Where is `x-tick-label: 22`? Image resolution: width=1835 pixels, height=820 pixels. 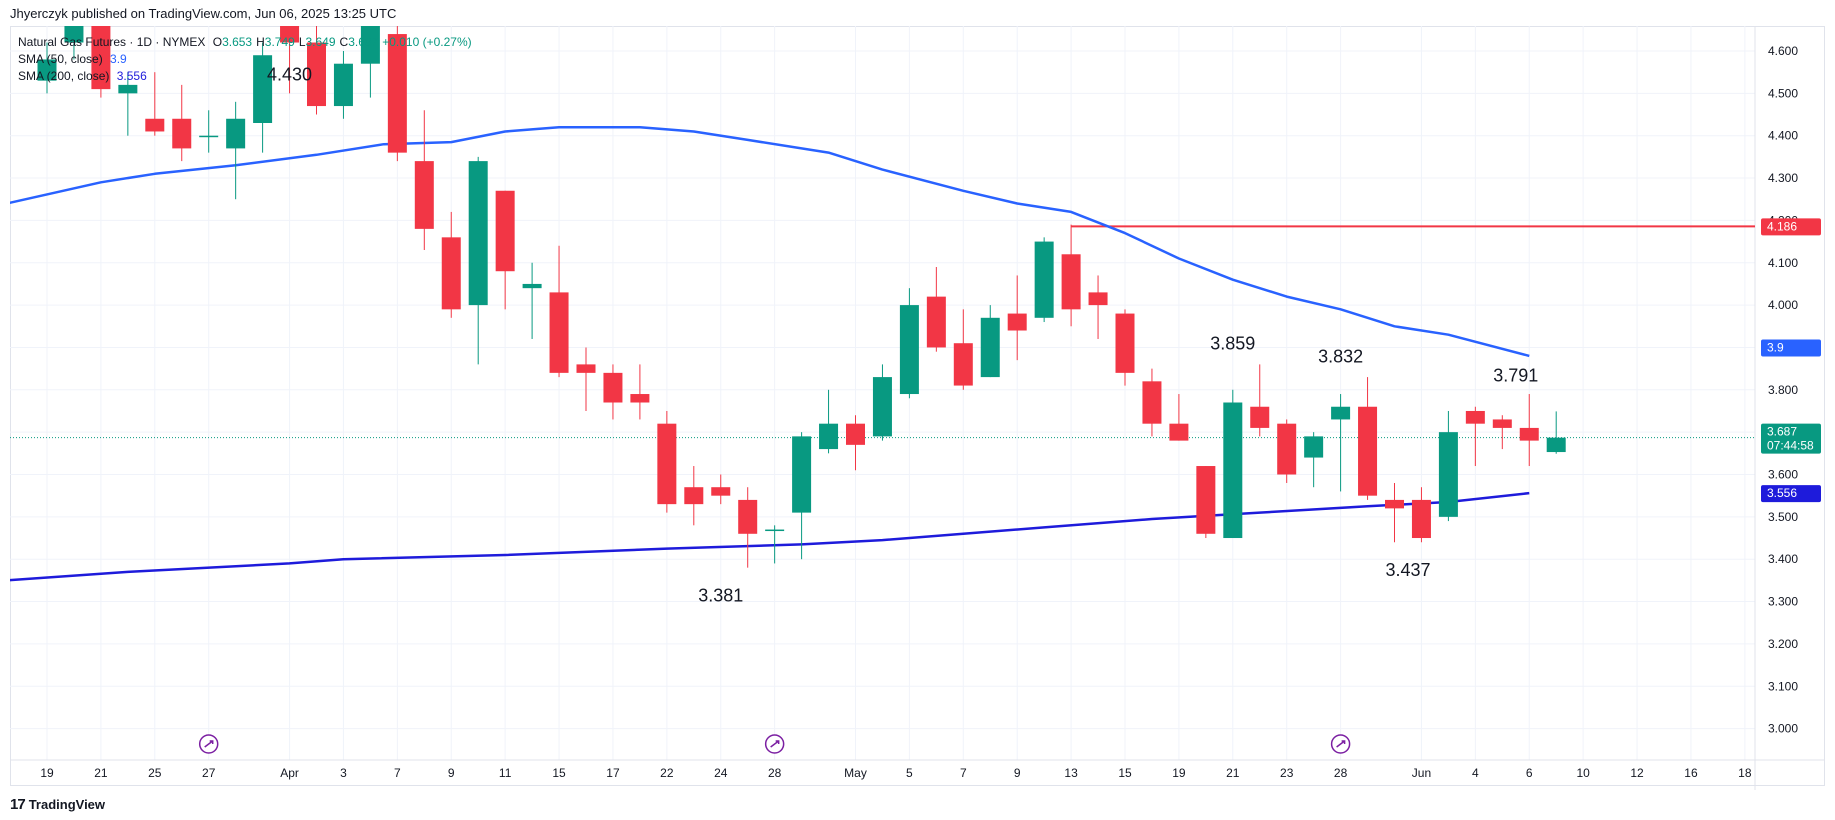 x-tick-label: 22 is located at coordinates (667, 773).